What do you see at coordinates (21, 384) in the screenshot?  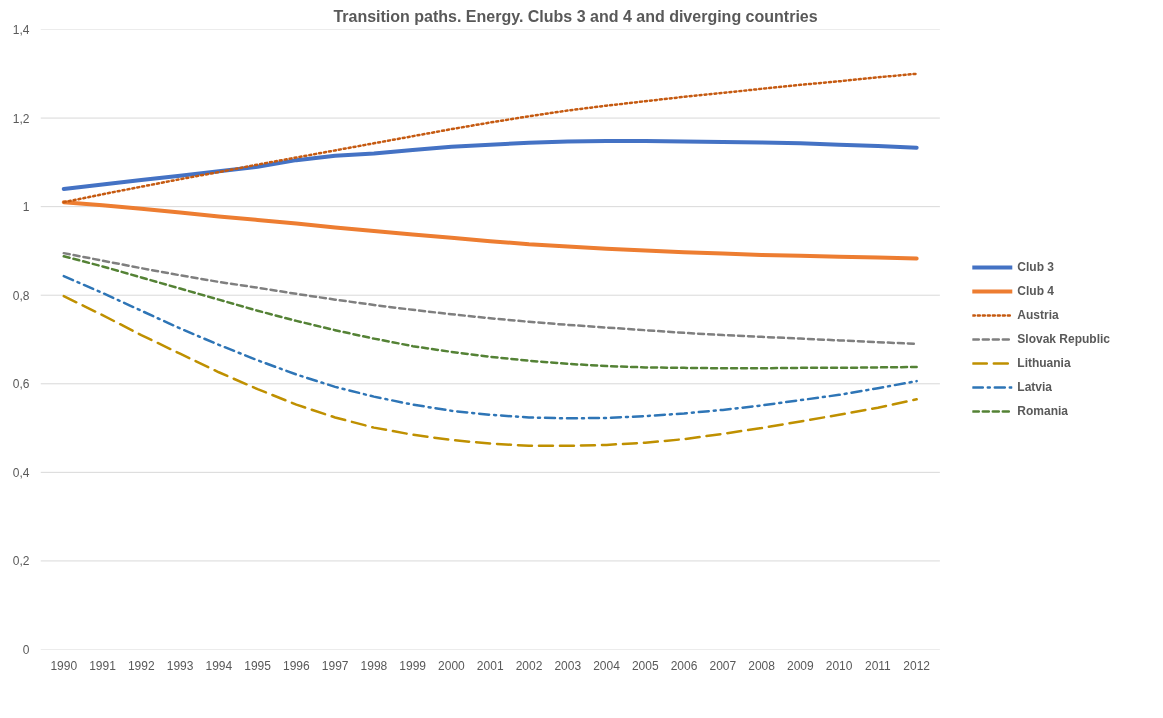 I see `y-tick-label: 0,6` at bounding box center [21, 384].